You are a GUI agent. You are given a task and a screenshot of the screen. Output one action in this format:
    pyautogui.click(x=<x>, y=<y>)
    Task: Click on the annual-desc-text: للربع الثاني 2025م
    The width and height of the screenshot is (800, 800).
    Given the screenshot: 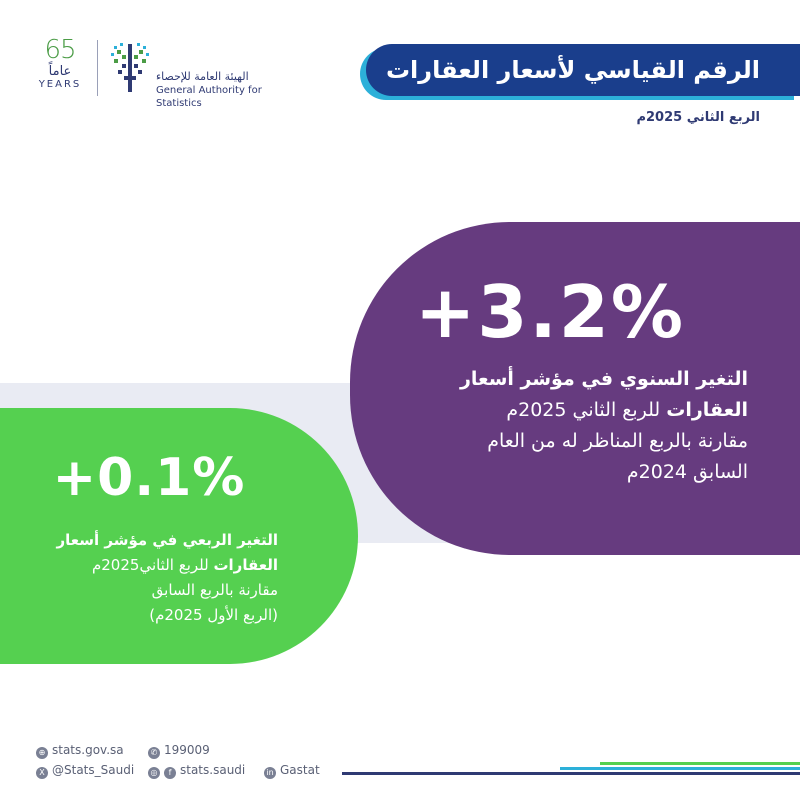 What is the action you would take?
    pyautogui.click(x=586, y=410)
    